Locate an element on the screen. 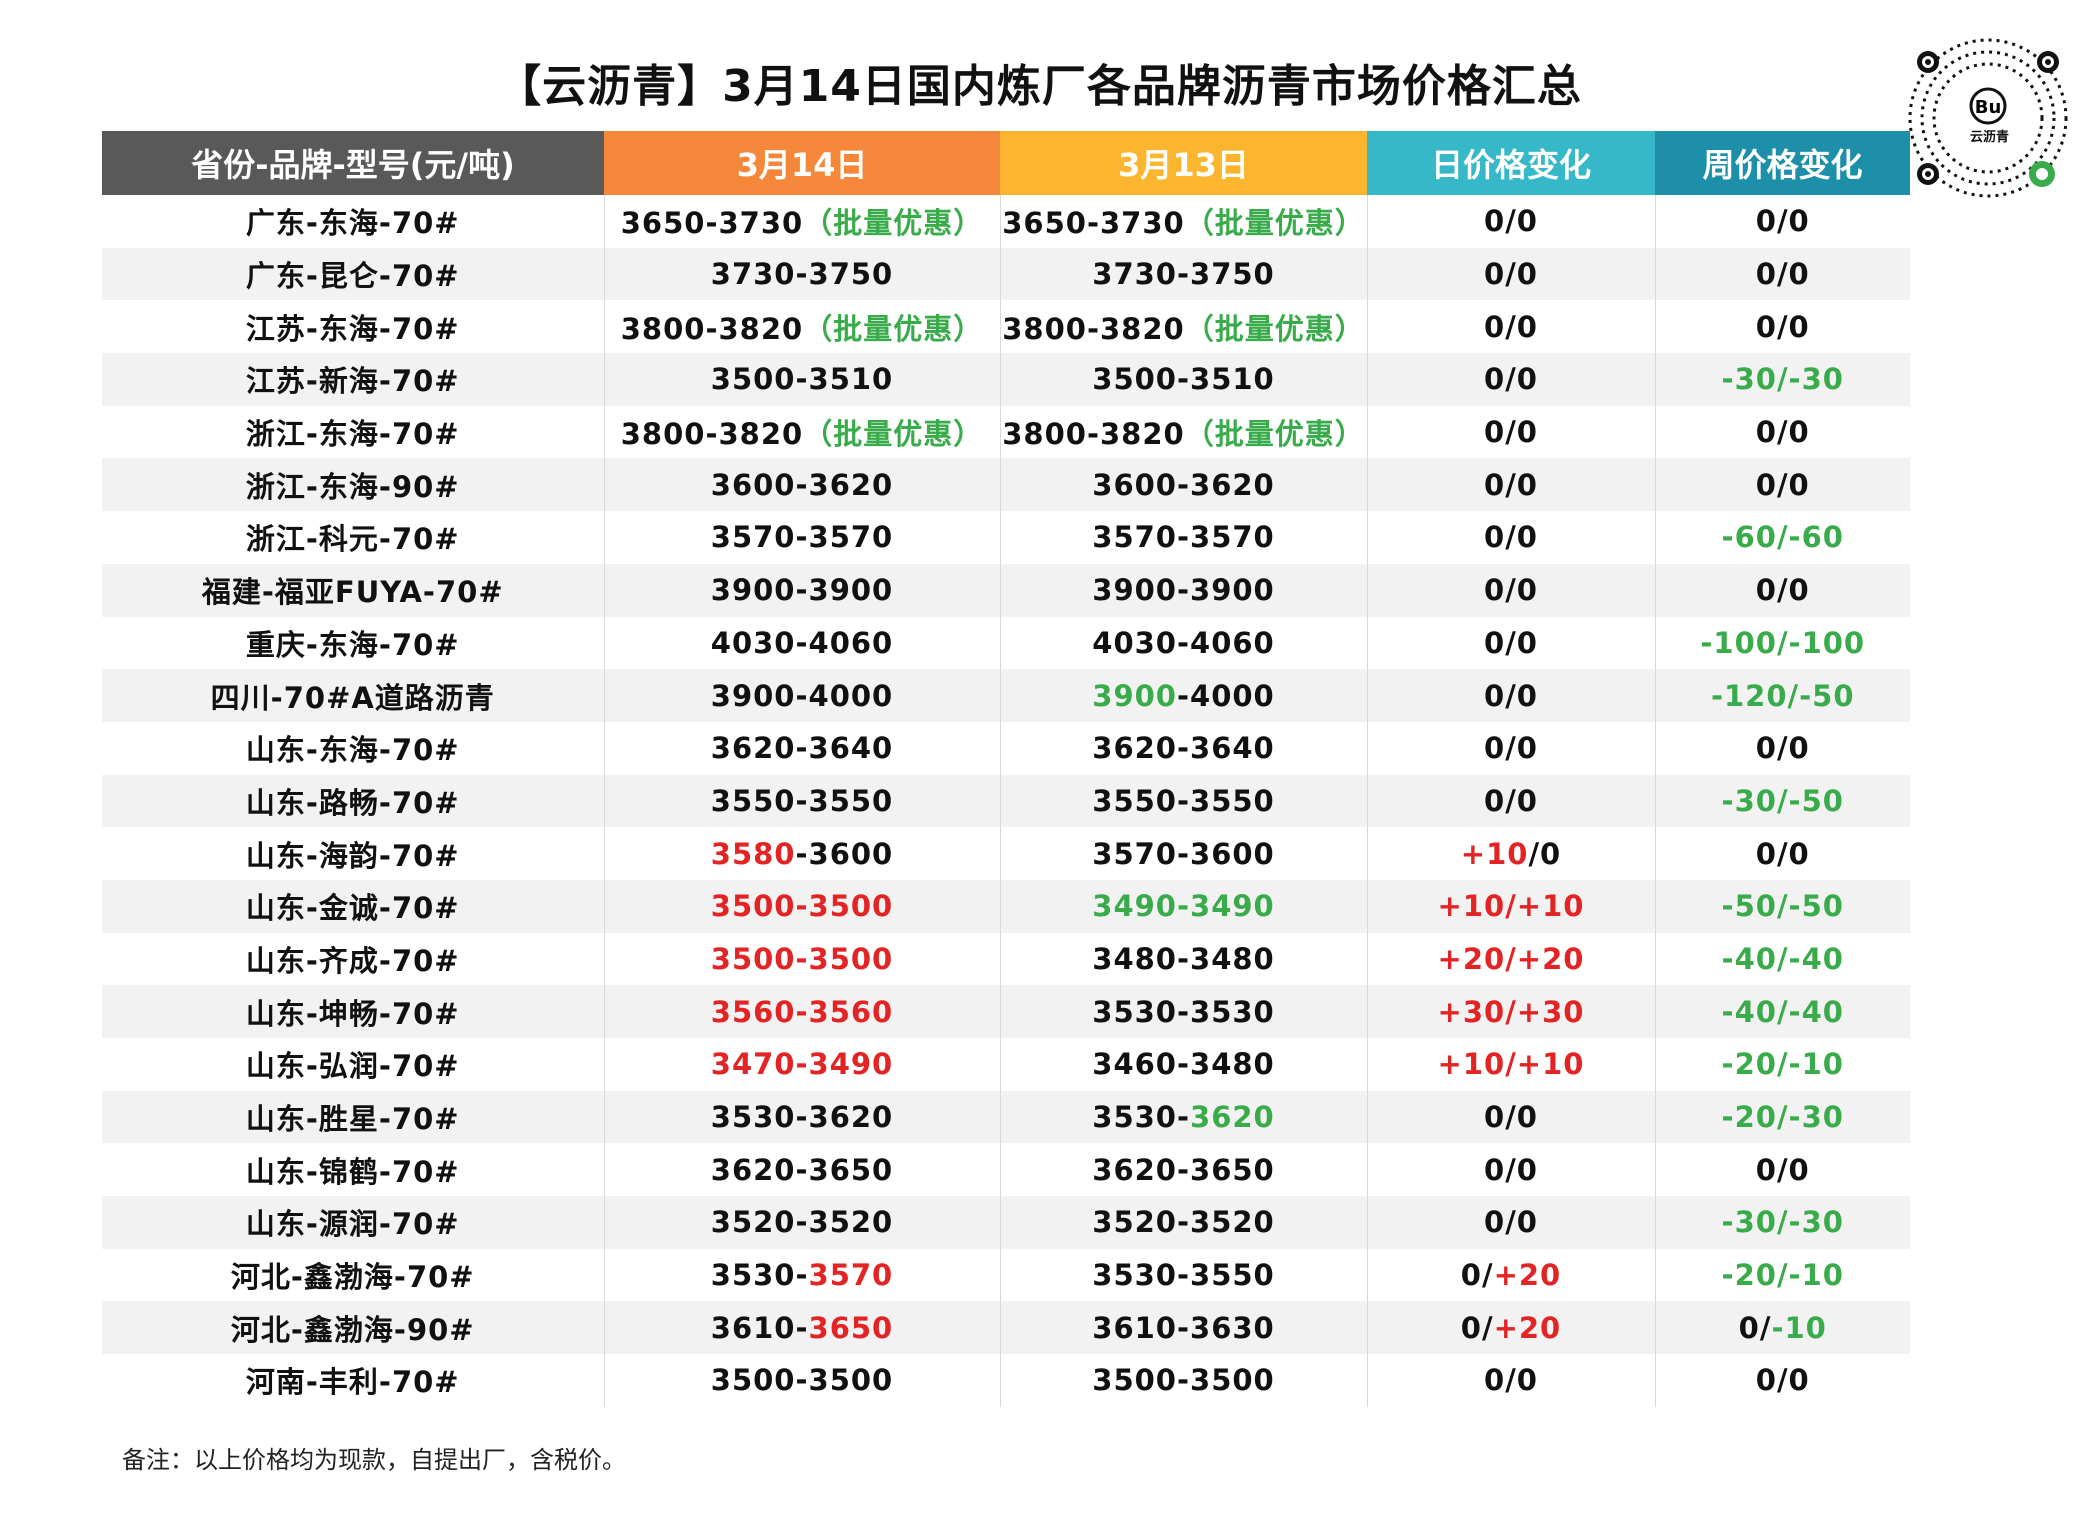 This screenshot has height=1515, width=2079. price-mar14-cell: 3580-3600 is located at coordinates (802, 853).